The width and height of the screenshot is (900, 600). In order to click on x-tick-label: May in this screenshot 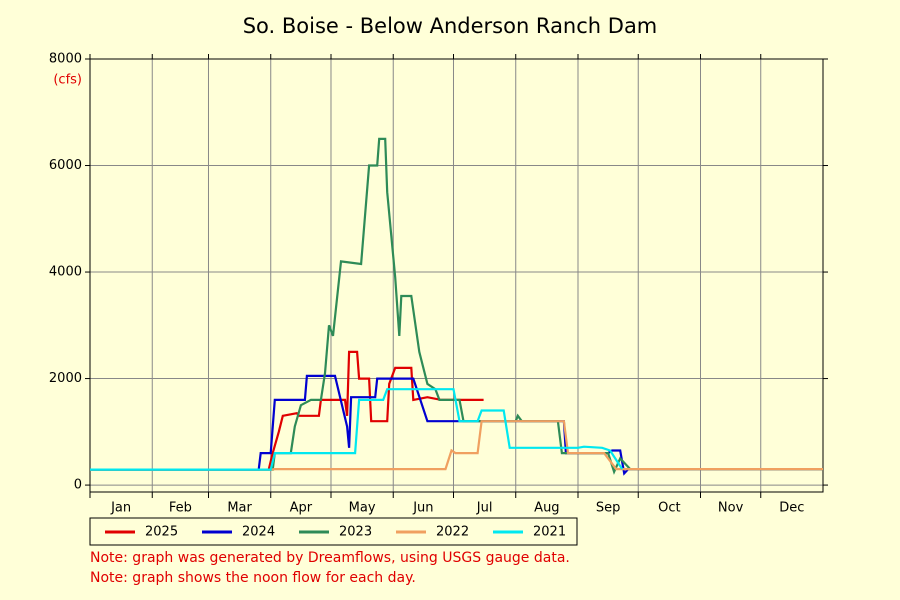, I will do `click(362, 508)`.